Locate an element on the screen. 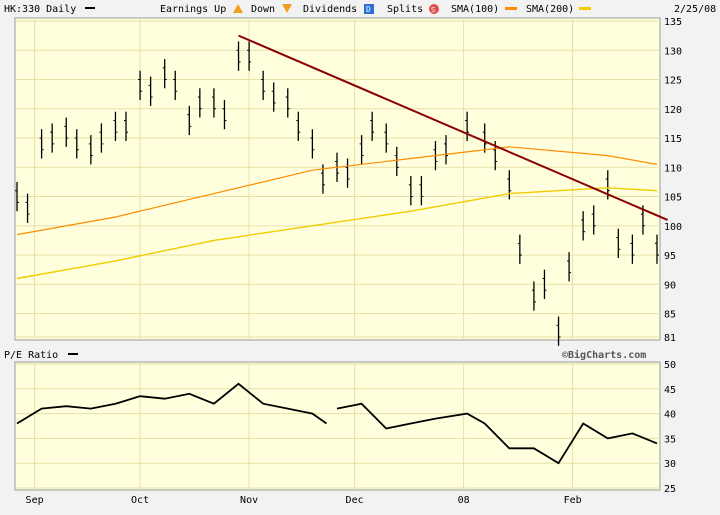 This screenshot has height=515, width=720. sma100-label: SMA(100) is located at coordinates (475, 9).